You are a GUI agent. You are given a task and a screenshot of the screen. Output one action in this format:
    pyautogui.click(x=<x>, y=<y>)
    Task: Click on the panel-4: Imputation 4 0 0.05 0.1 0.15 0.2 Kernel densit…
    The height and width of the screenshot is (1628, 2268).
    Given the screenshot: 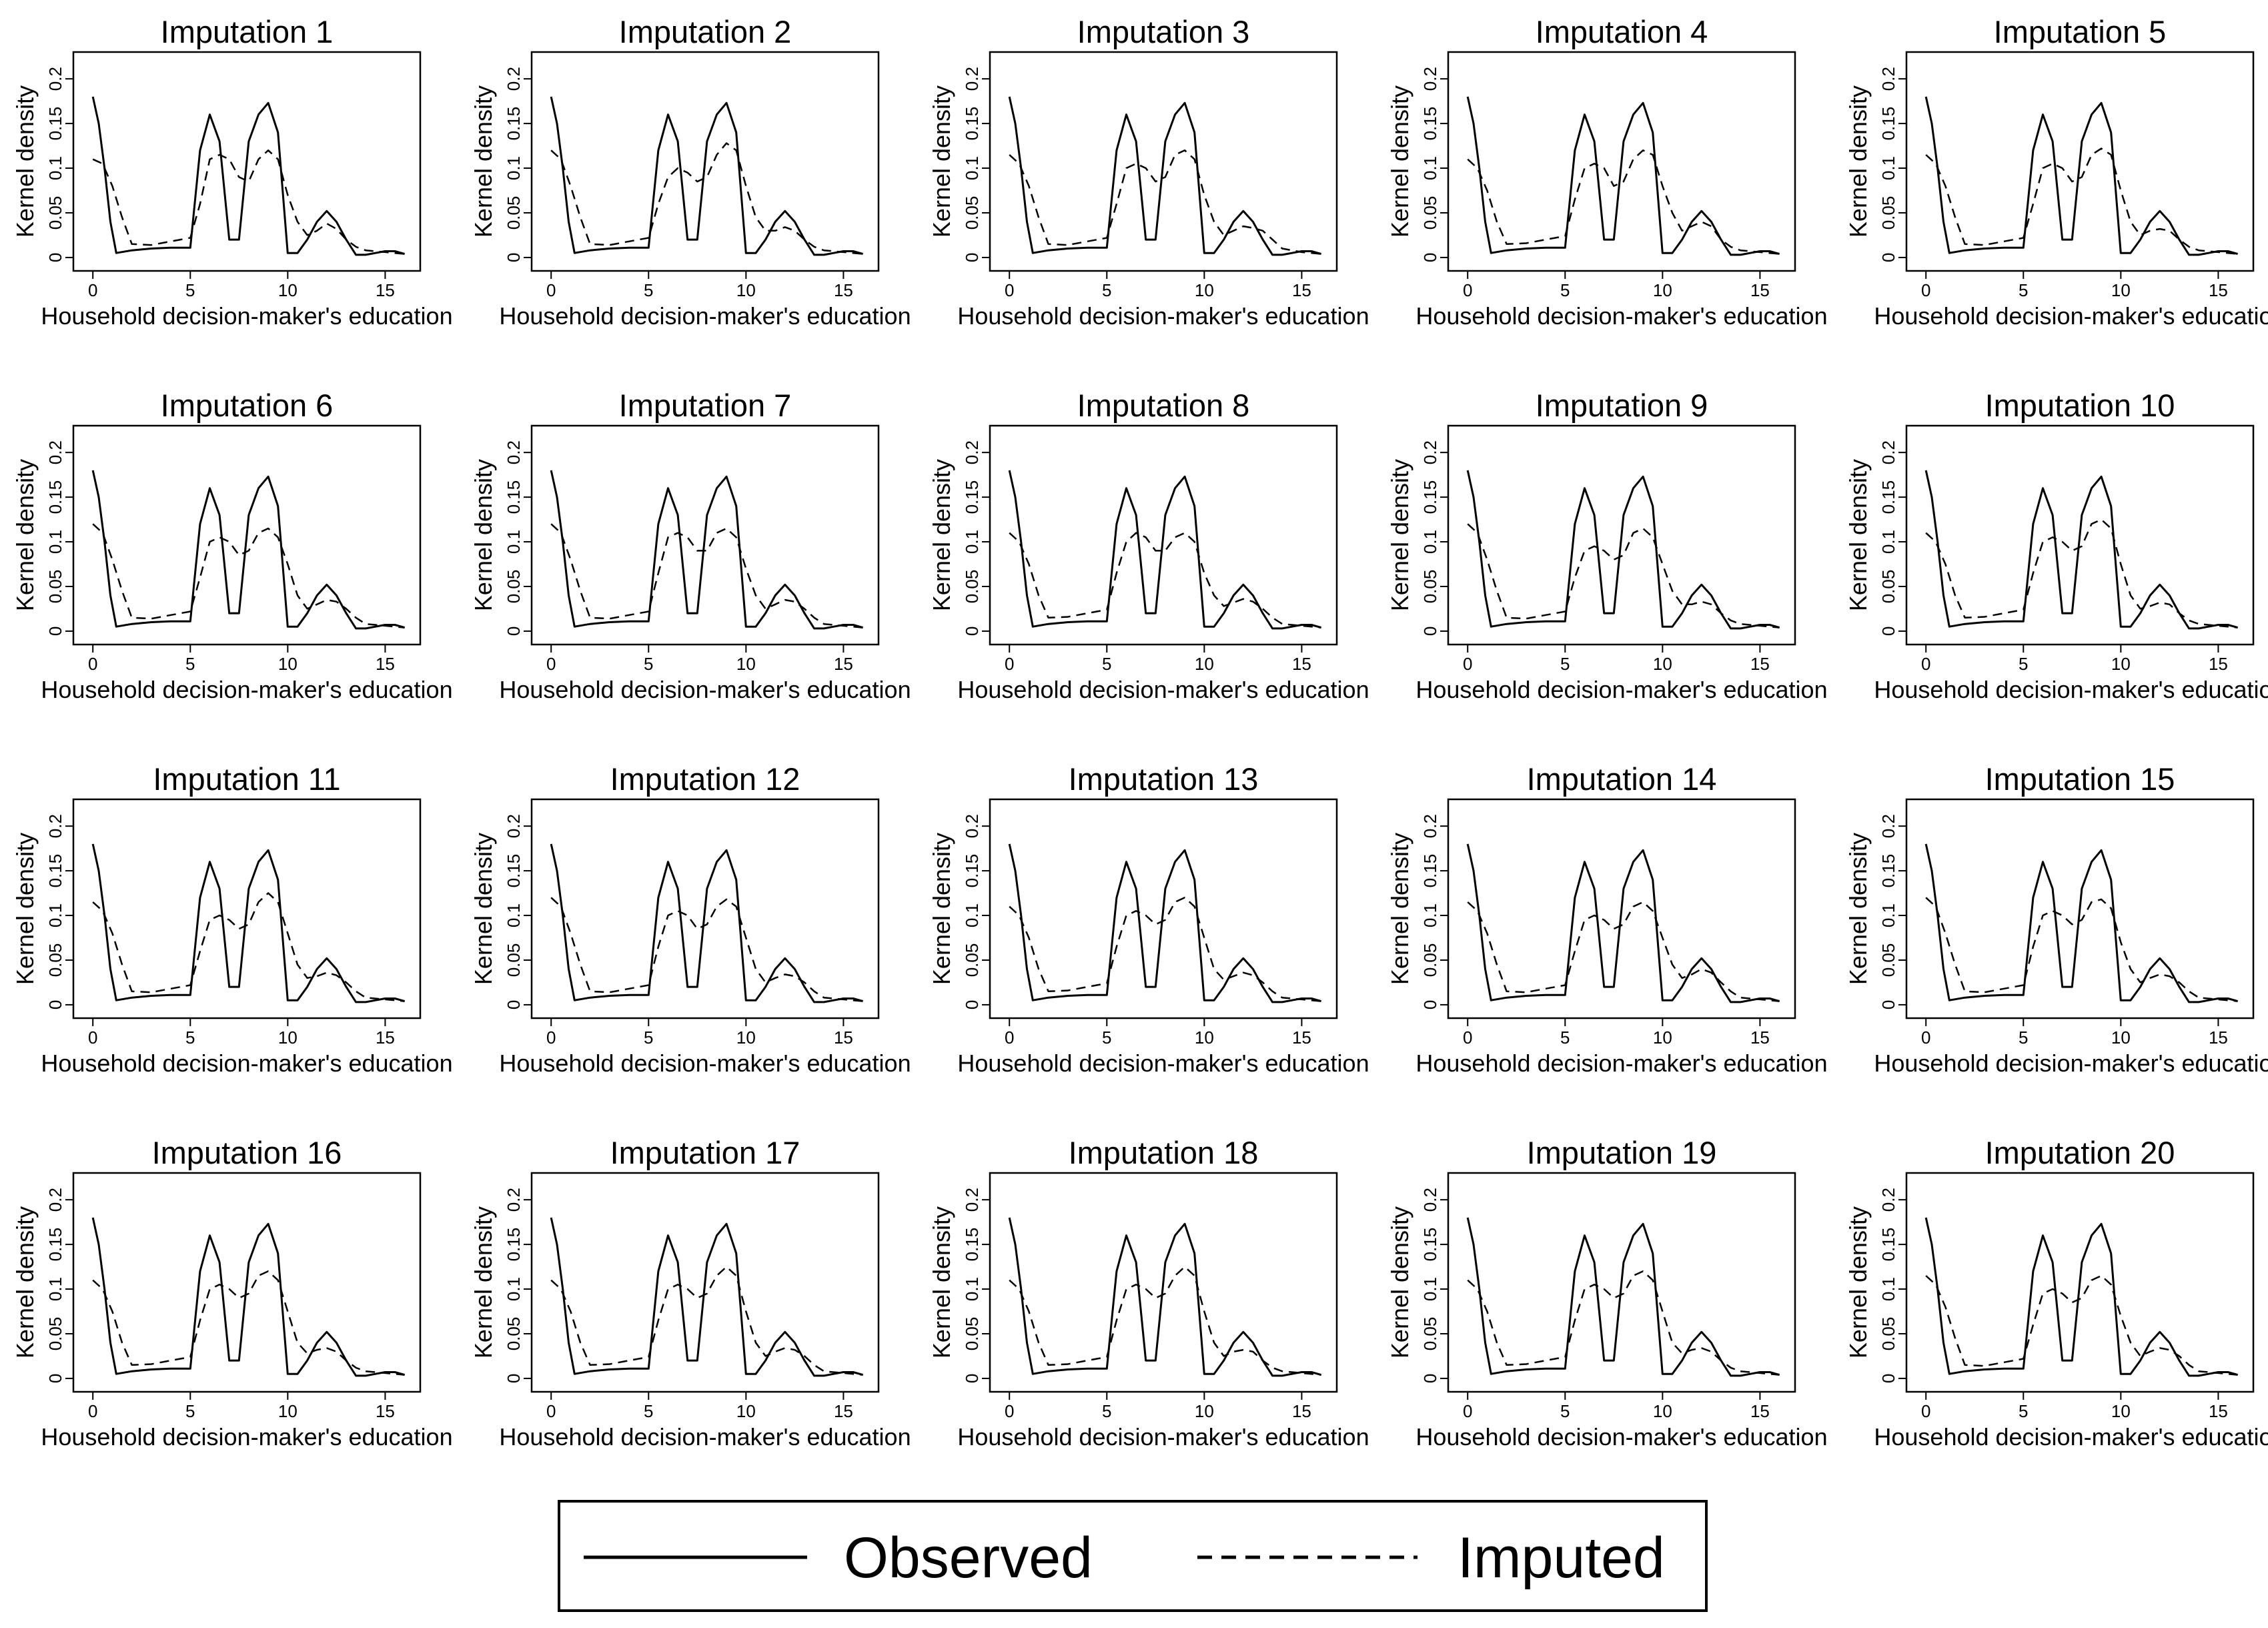 What is the action you would take?
    pyautogui.click(x=1607, y=172)
    